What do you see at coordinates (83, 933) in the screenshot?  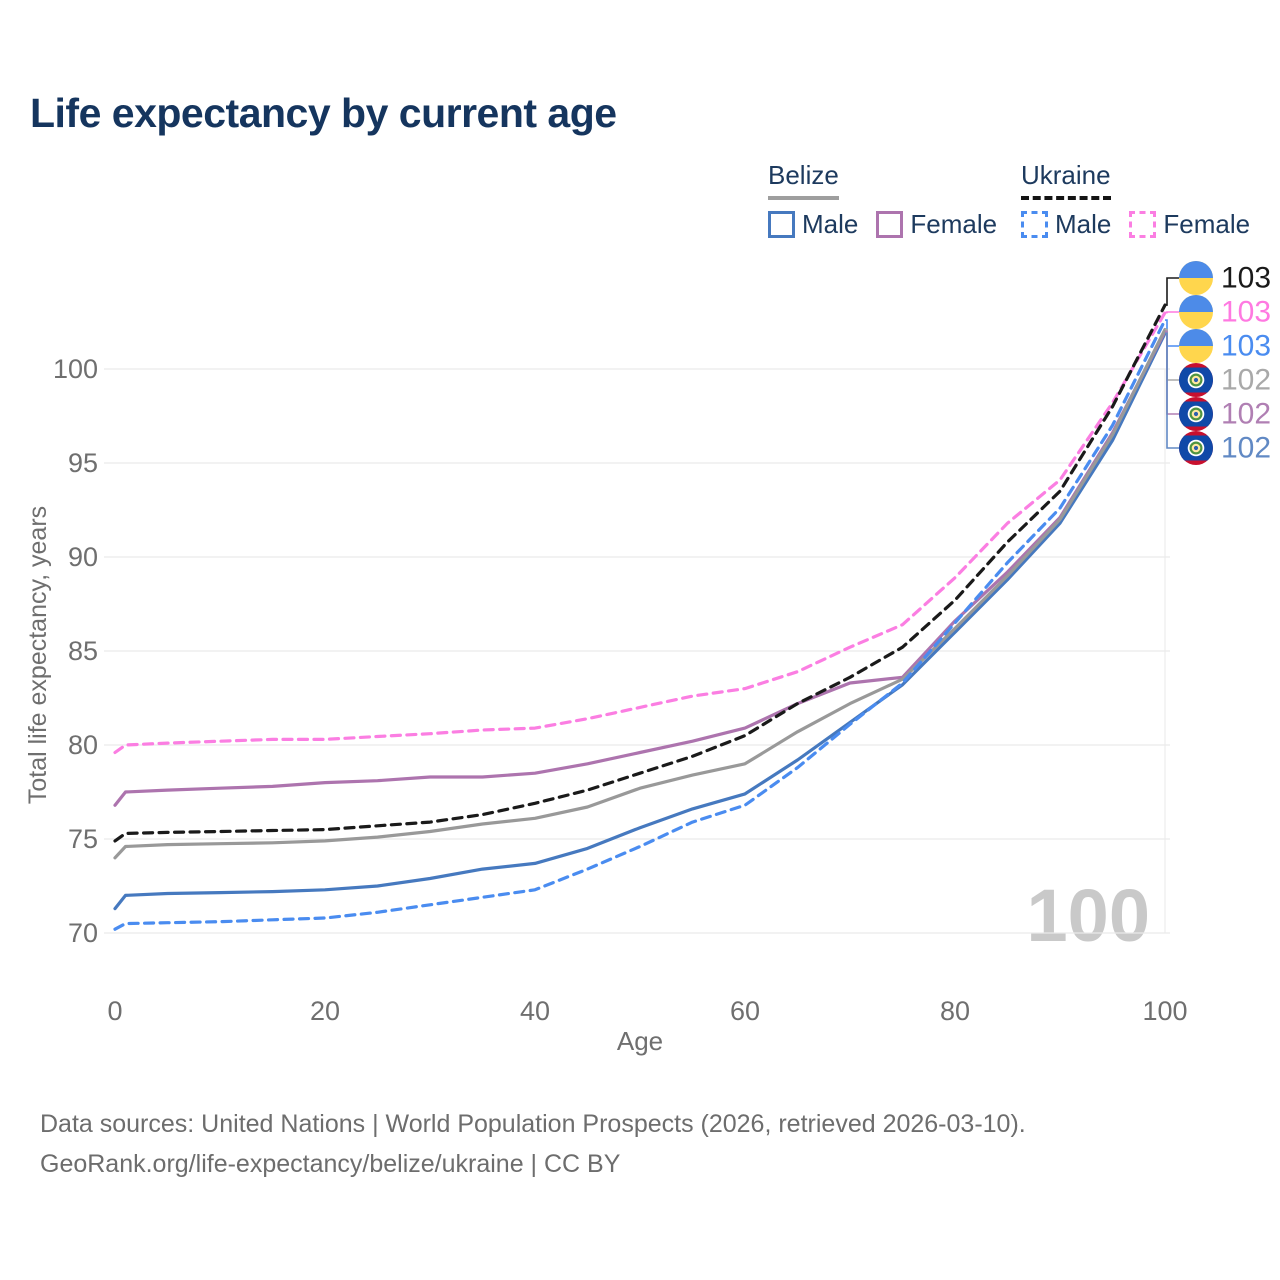 I see `y-tick-label: 70` at bounding box center [83, 933].